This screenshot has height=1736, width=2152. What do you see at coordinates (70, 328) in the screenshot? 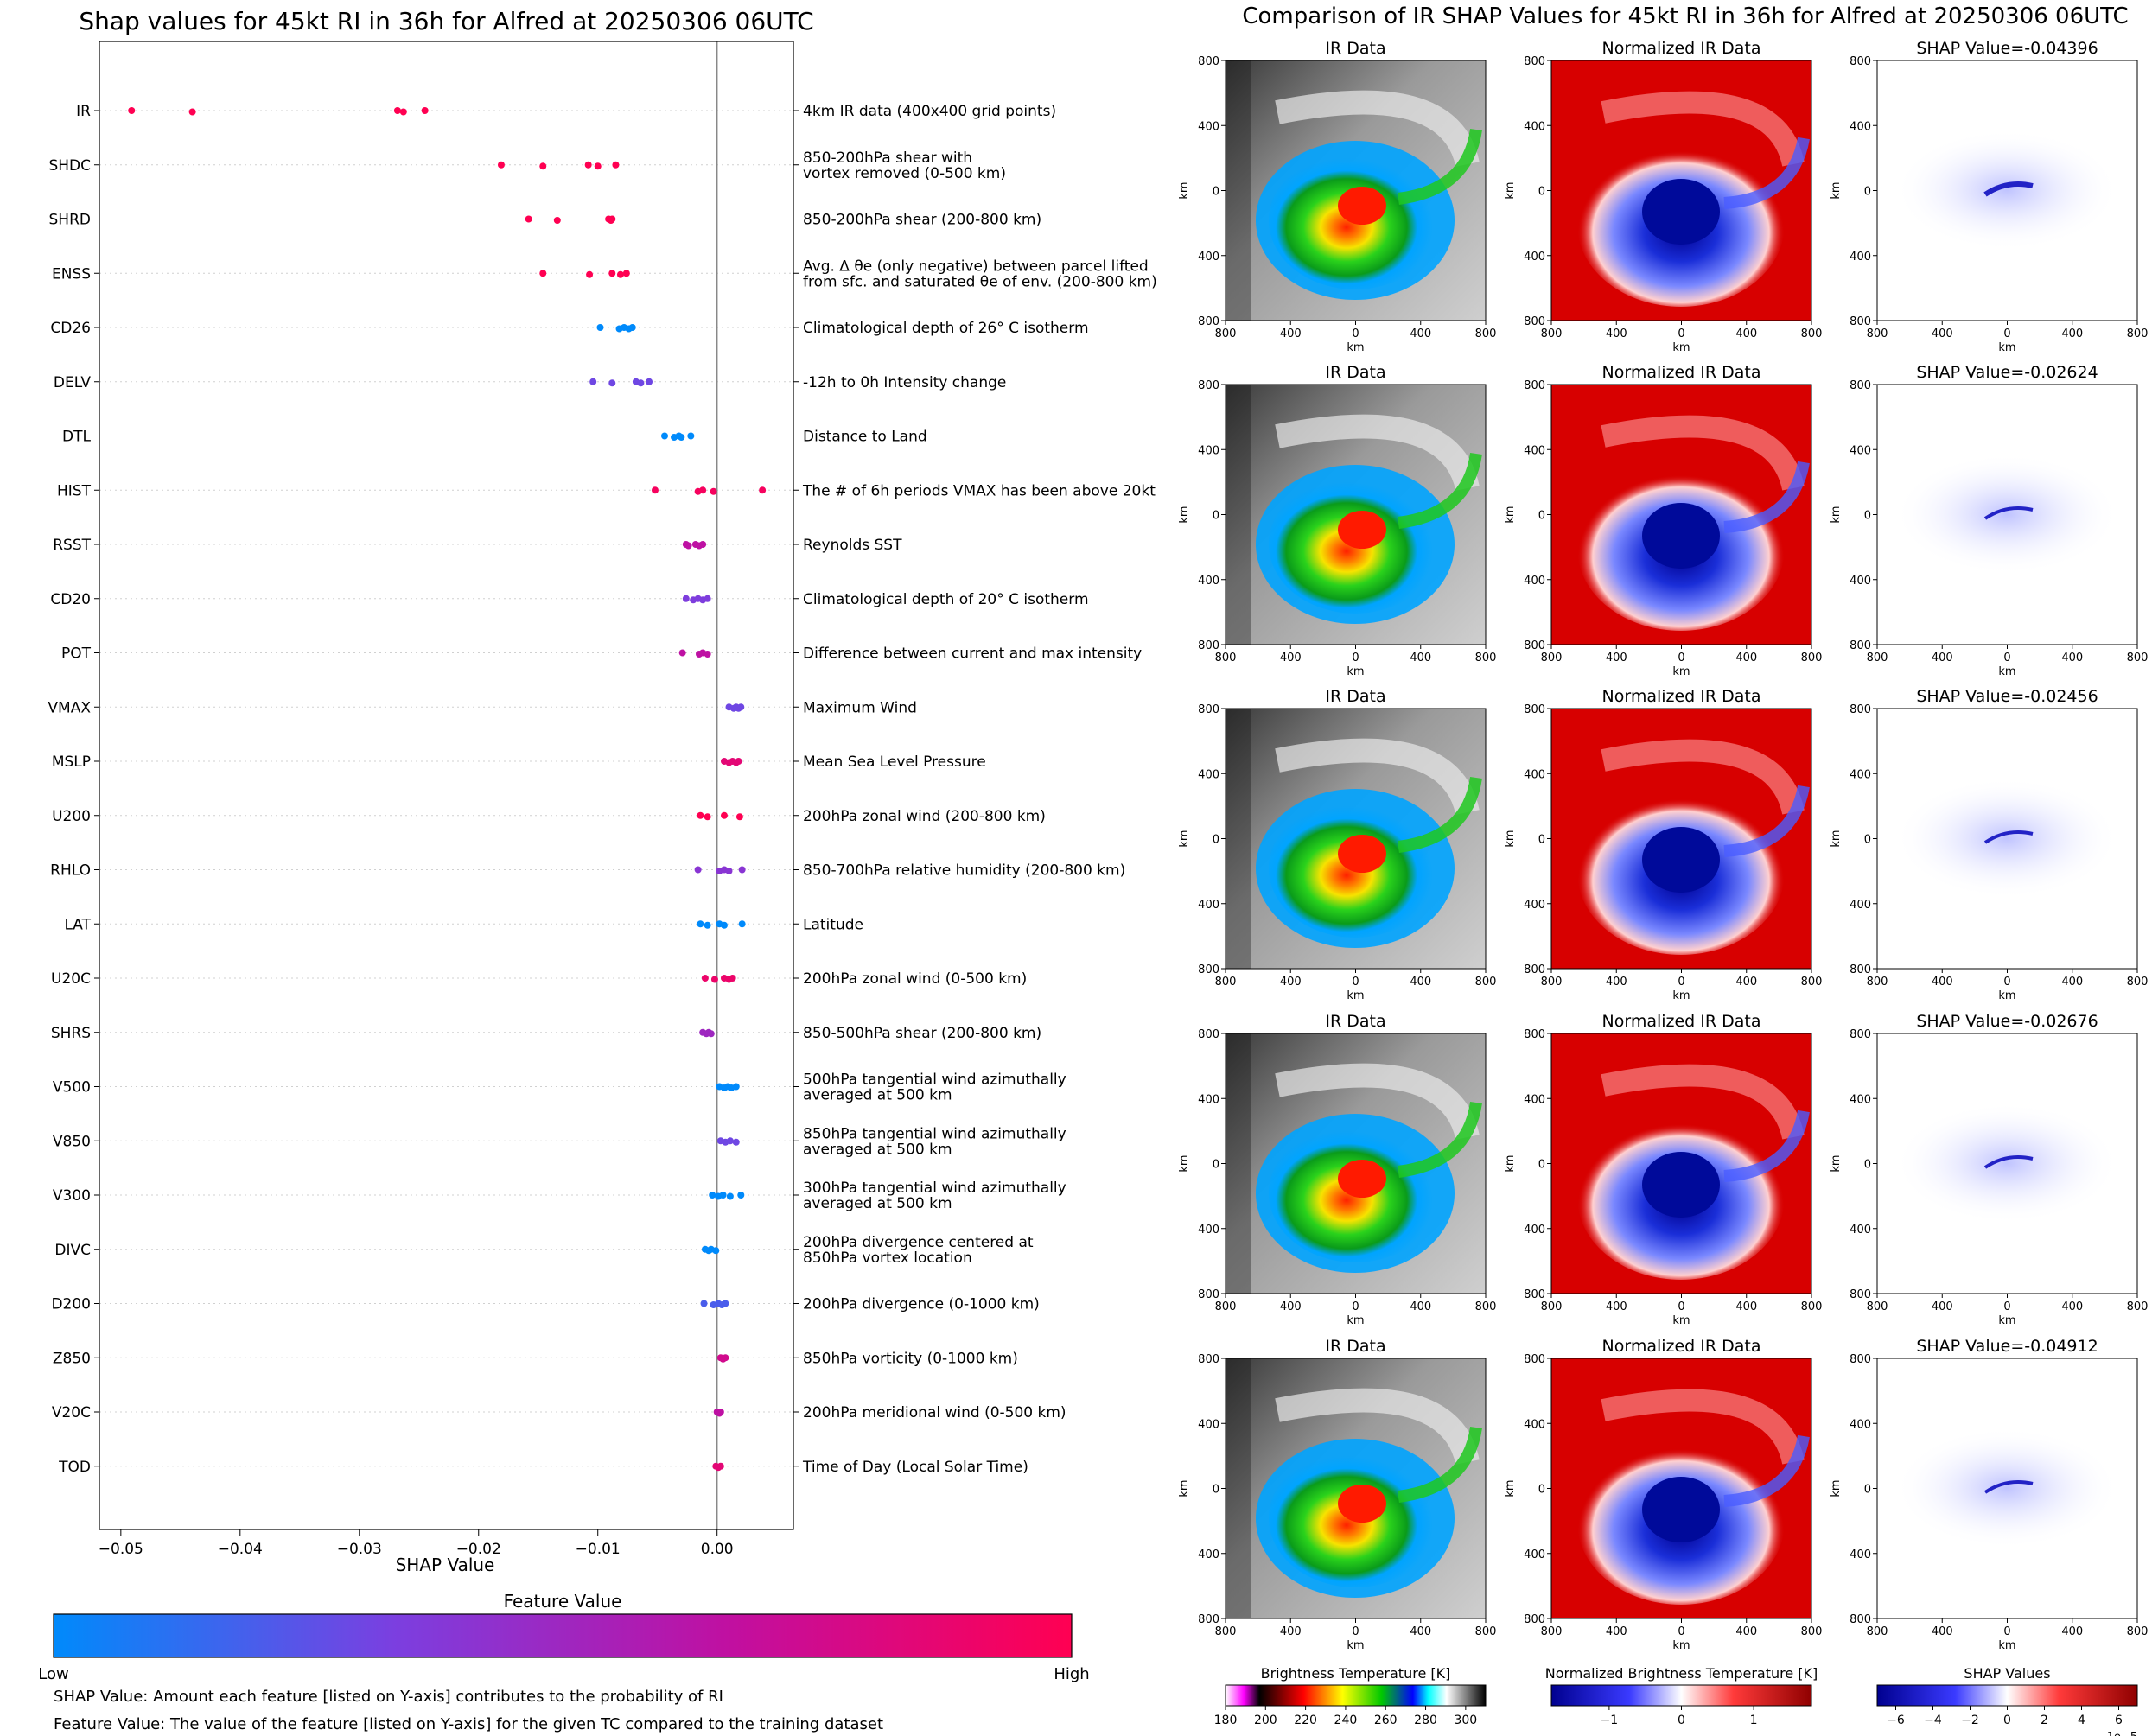
I see `feature-name-label: CD26` at bounding box center [70, 328].